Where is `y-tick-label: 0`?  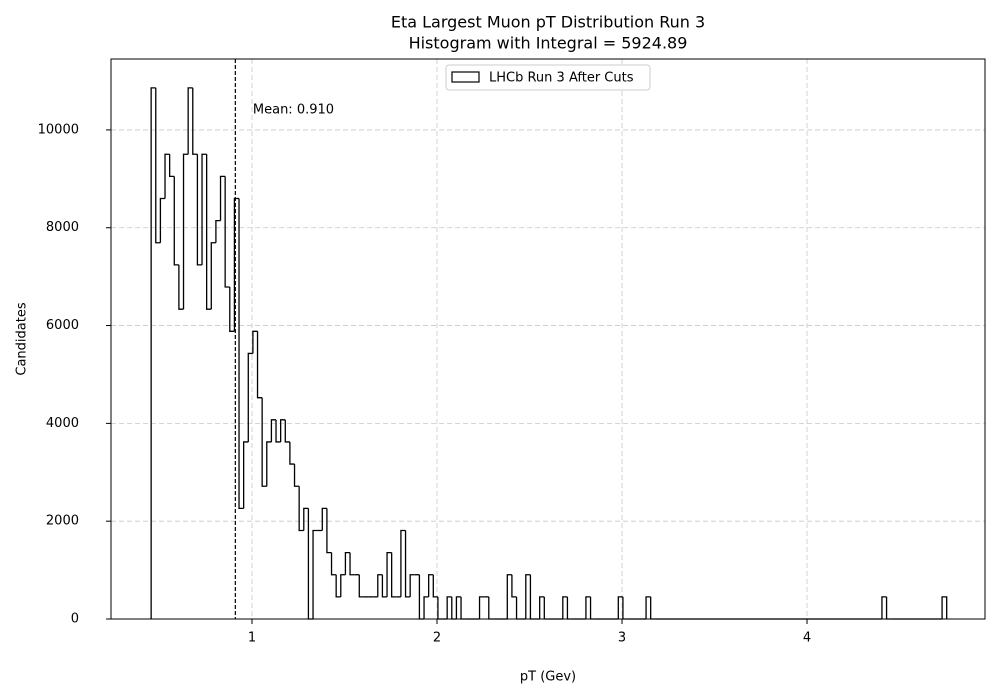
y-tick-label: 0 is located at coordinates (75, 619).